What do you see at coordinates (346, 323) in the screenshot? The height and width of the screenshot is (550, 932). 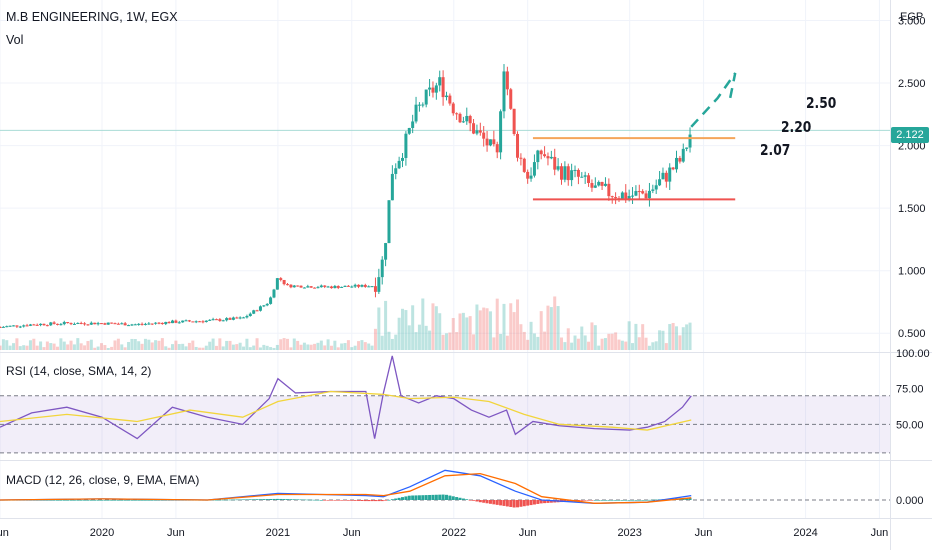 I see `volume-bars` at bounding box center [346, 323].